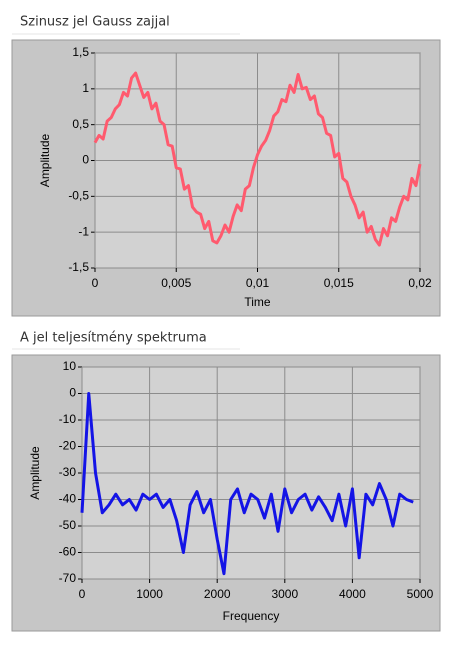  I want to click on x-tick-label: 0,015, so click(339, 283).